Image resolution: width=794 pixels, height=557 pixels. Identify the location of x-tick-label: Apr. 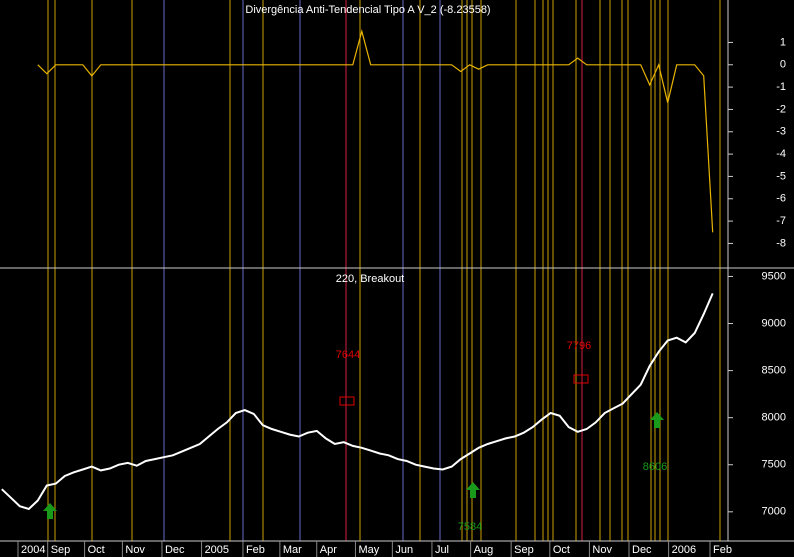
(328, 550).